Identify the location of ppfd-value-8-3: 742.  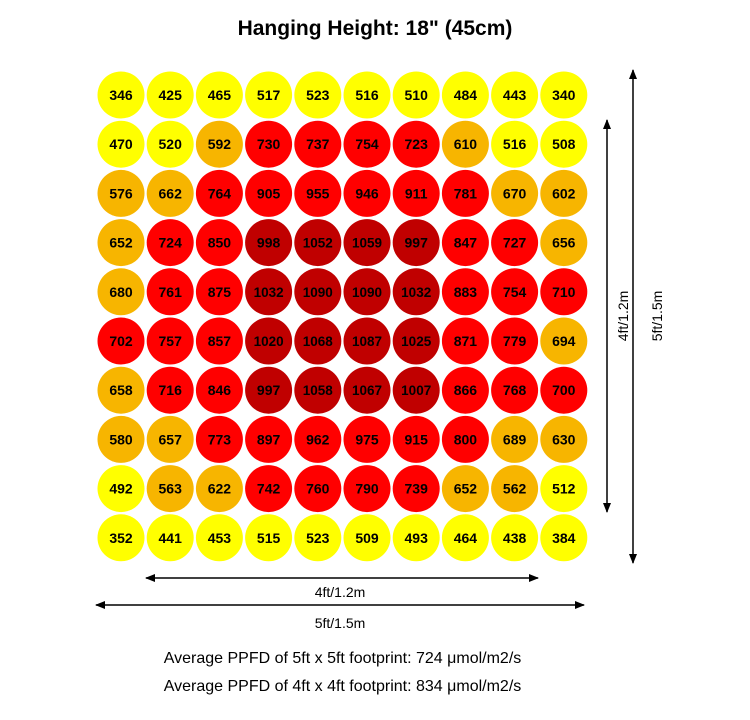
(269, 489).